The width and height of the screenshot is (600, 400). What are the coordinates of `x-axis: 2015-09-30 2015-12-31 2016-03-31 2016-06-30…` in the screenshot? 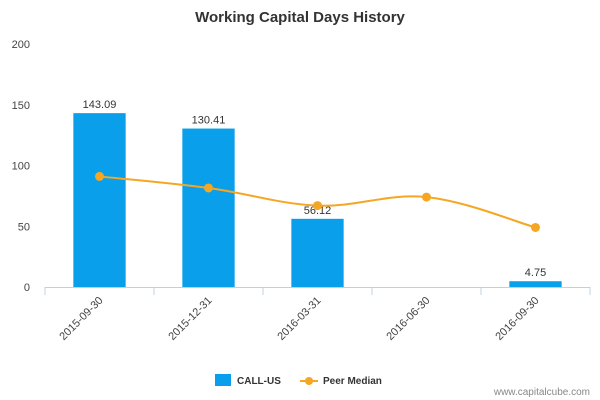 It's located at (317, 315).